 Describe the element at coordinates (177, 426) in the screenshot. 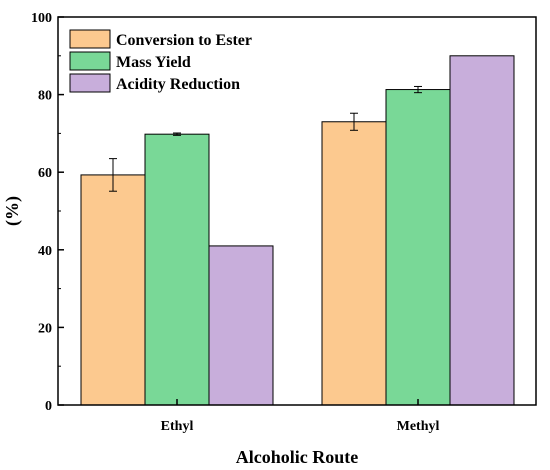

I see `x-tick-label-ethyl: Ethyl` at that location.